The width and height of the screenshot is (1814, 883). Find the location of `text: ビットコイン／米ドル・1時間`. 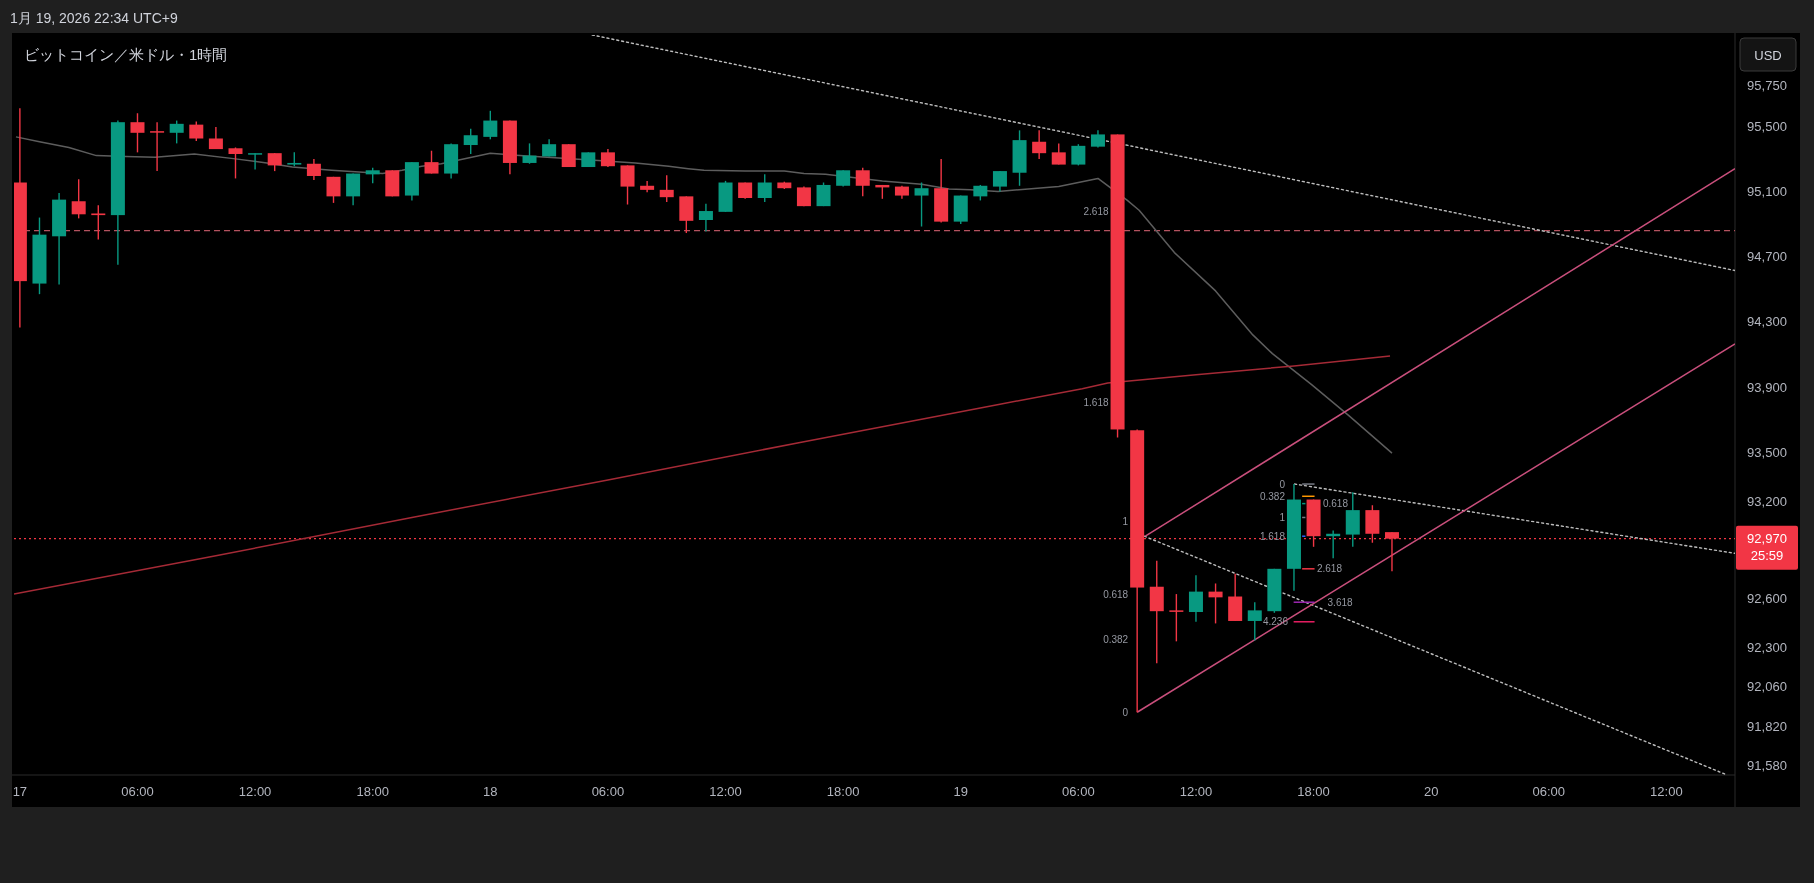

text: ビットコイン／米ドル・1時間 is located at coordinates (126, 54).